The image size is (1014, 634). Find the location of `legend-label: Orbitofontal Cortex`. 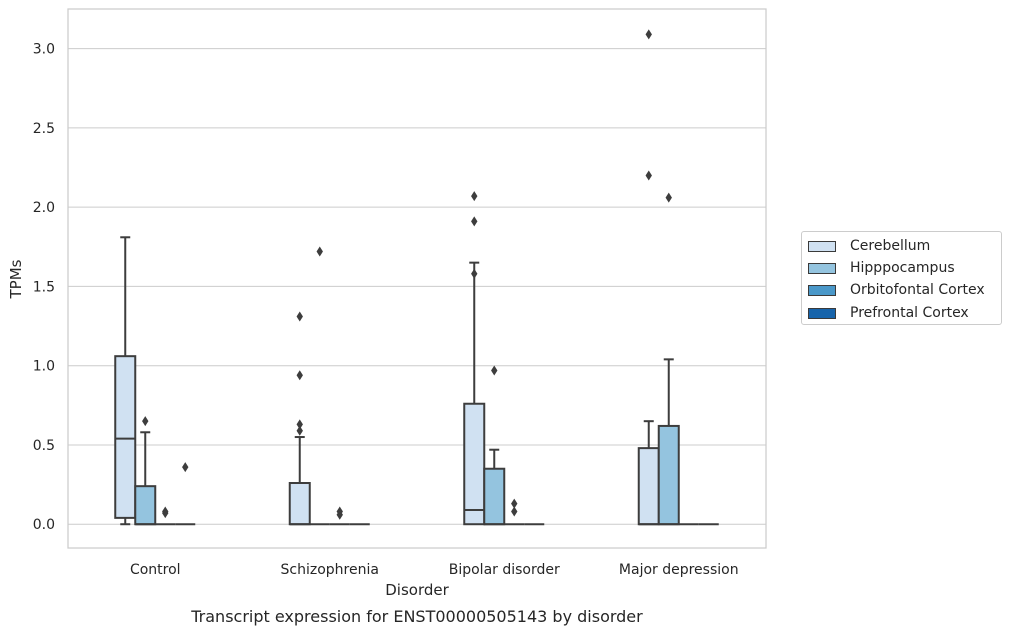

legend-label: Orbitofontal Cortex is located at coordinates (917, 290).